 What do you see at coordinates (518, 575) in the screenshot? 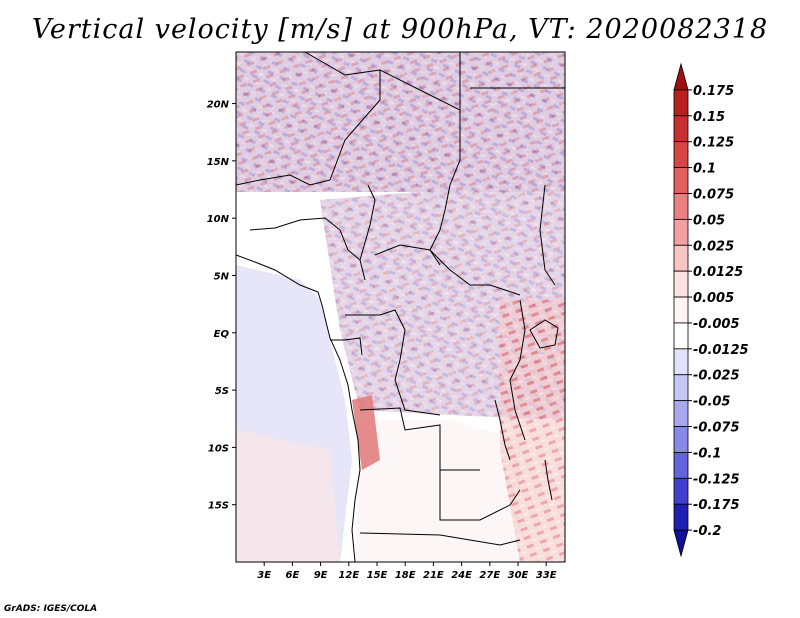
I see `x-tick-label-30E: 30E` at bounding box center [518, 575].